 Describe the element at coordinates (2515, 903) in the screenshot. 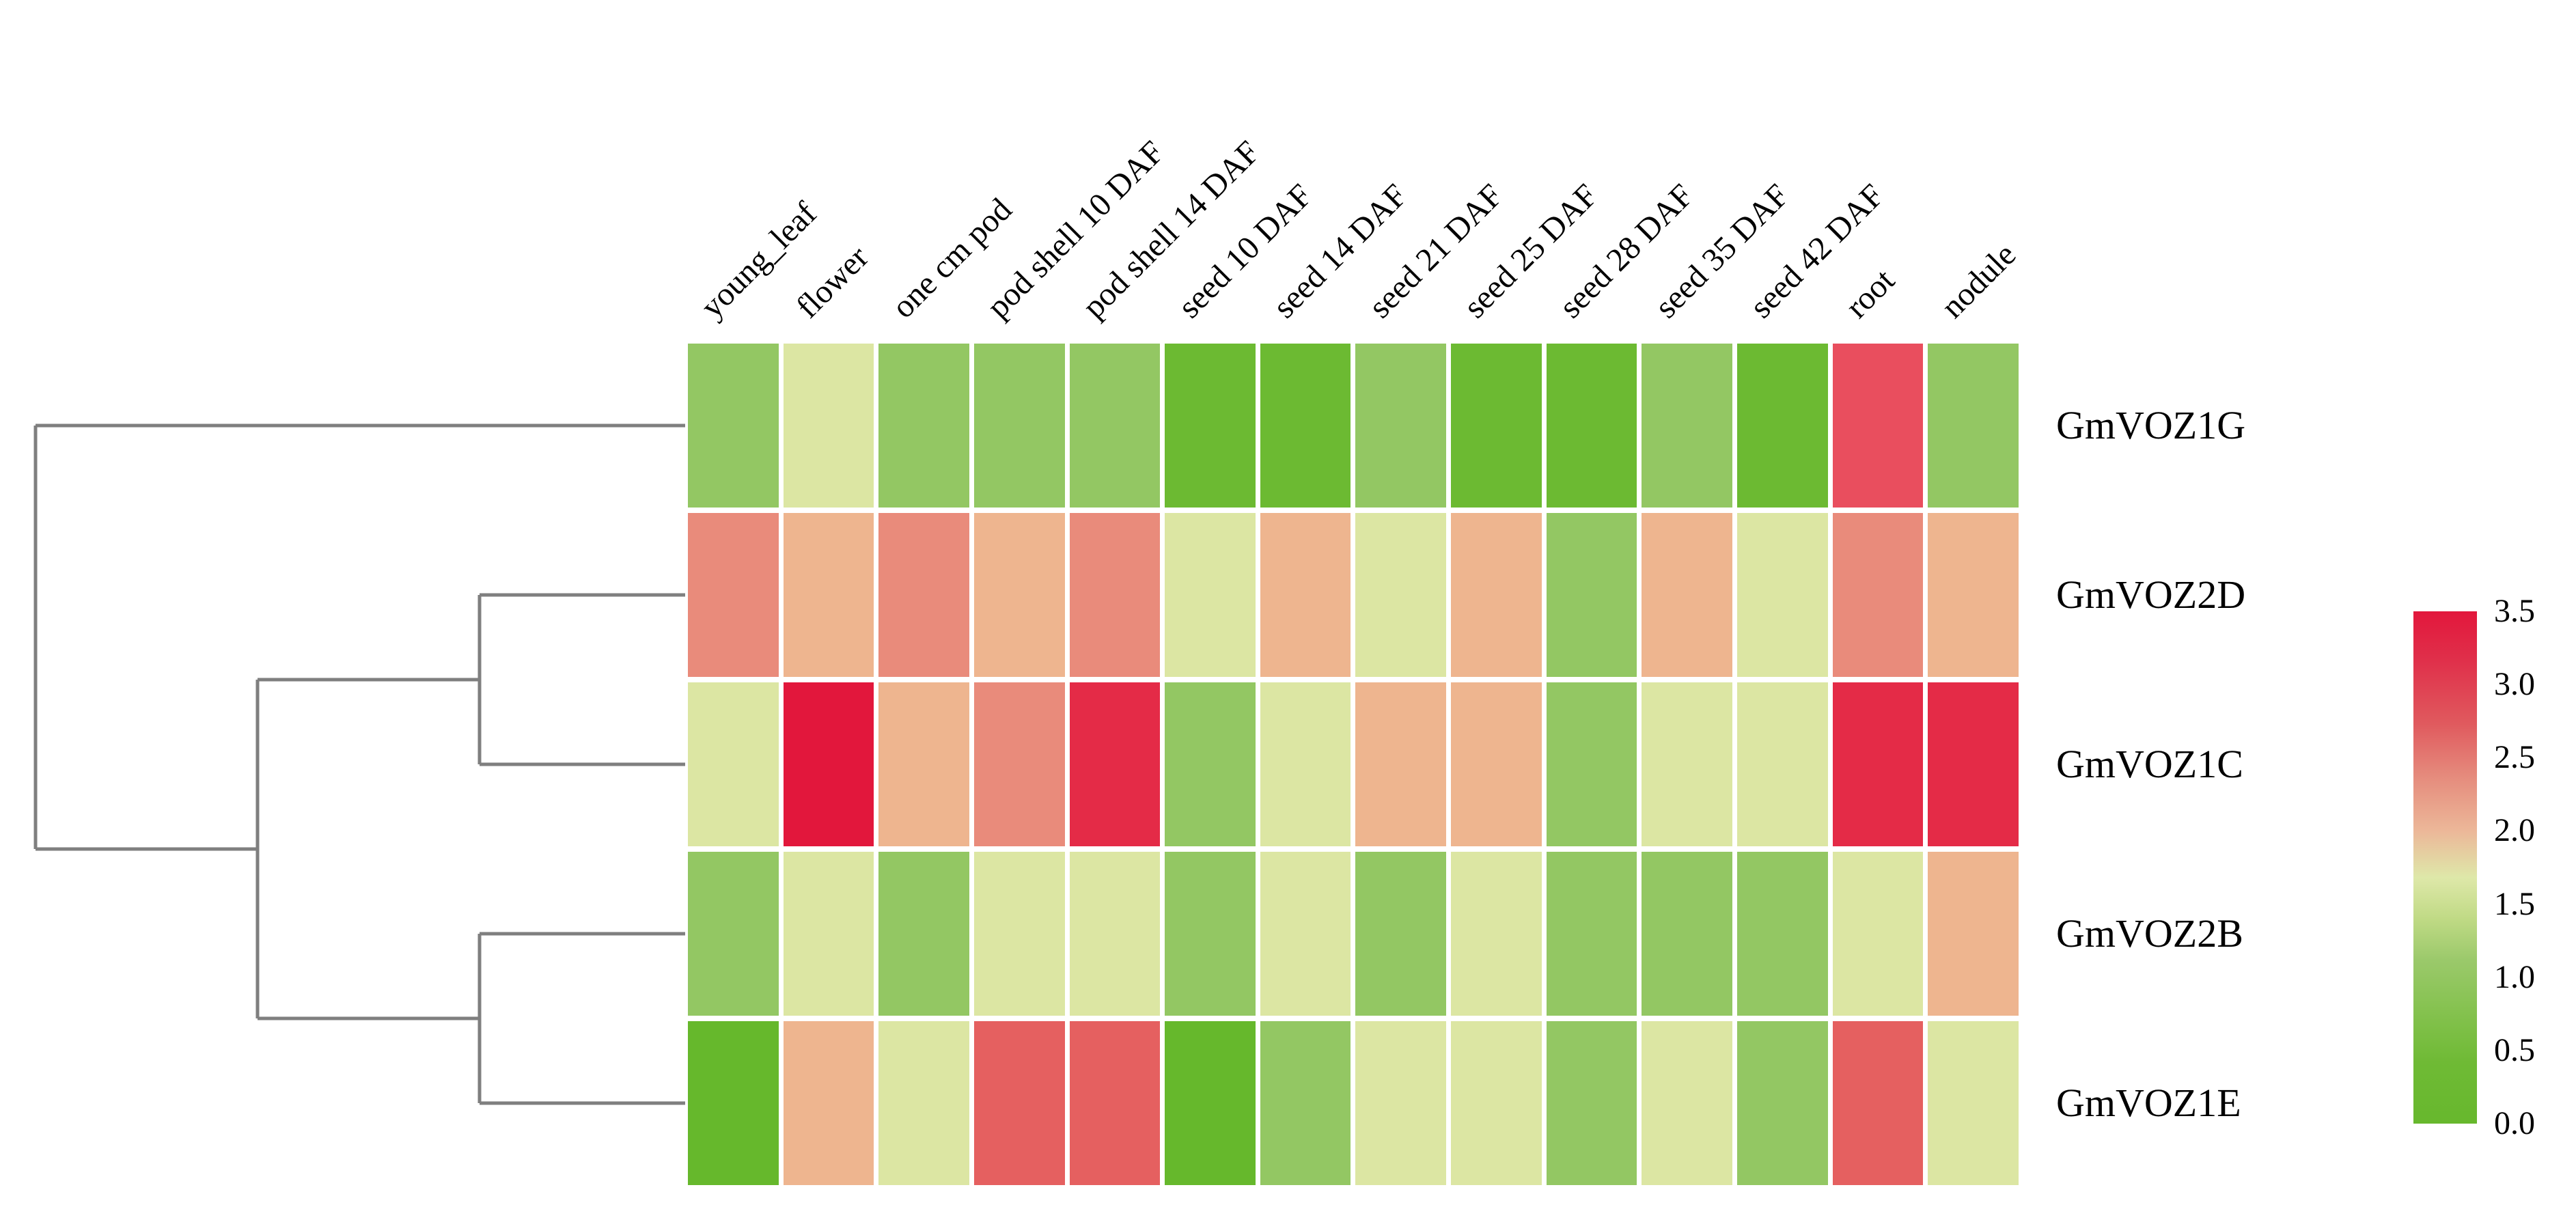

I see `legend-tick-label: 1.5` at that location.